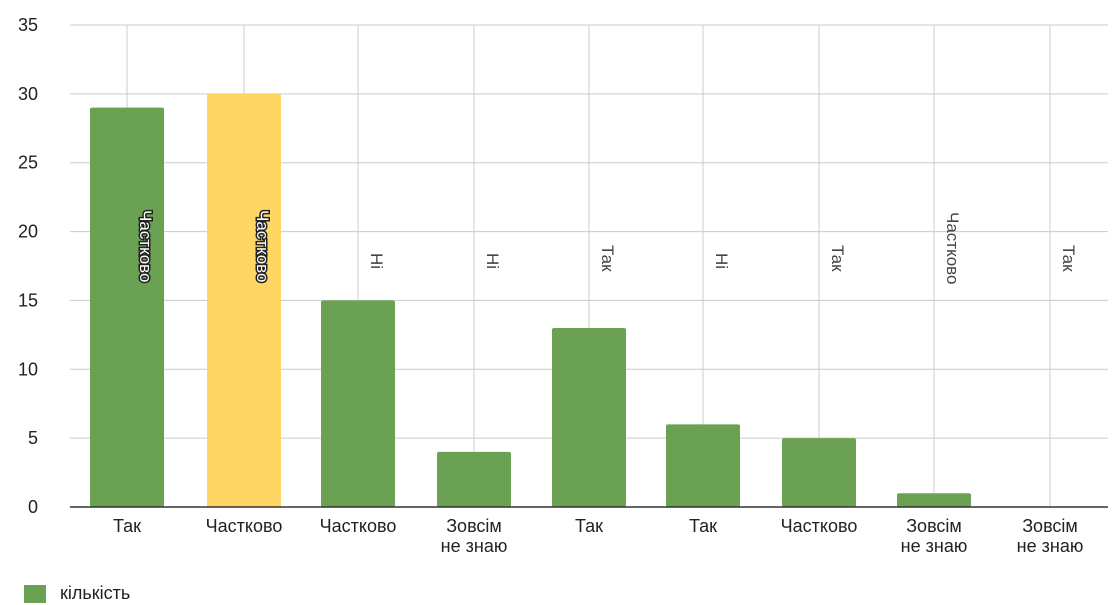  I want to click on y-tick-label: 0, so click(33, 507).